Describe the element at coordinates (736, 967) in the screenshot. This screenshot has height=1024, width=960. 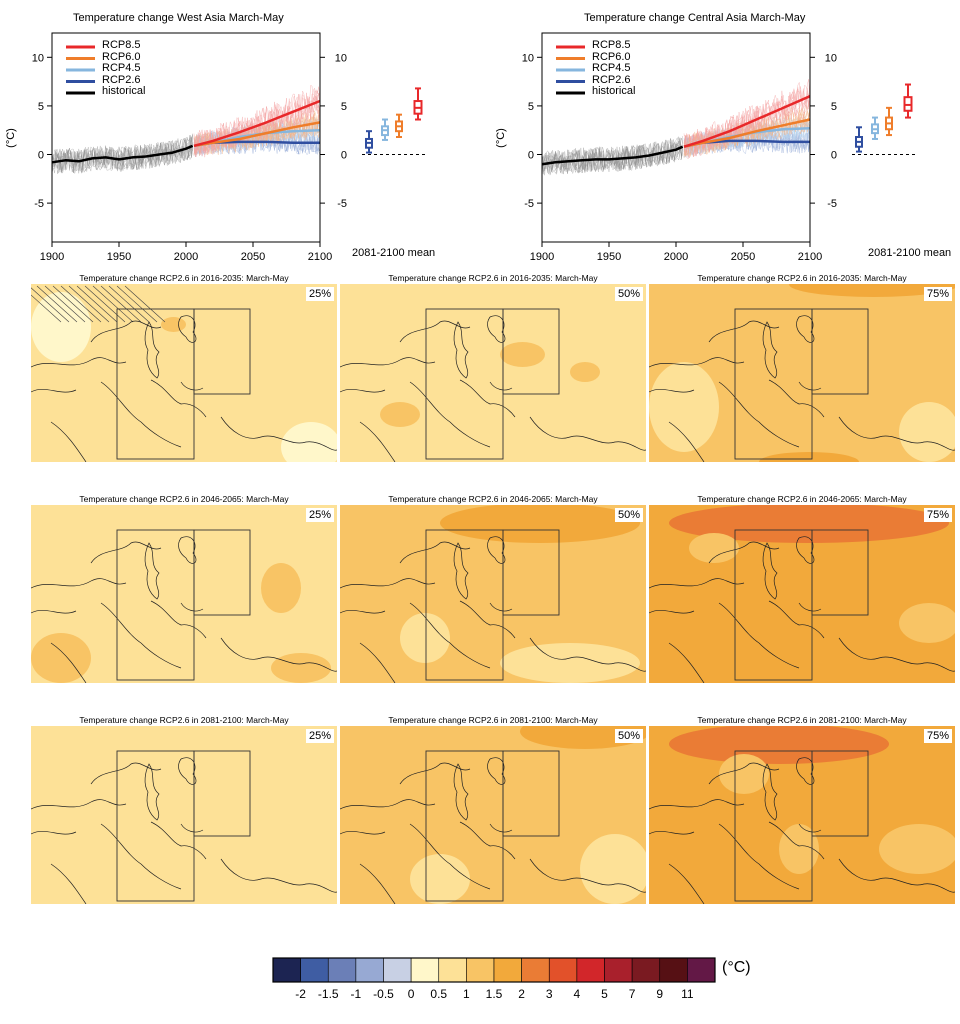
I see `colorbar-unit: (°C)` at that location.